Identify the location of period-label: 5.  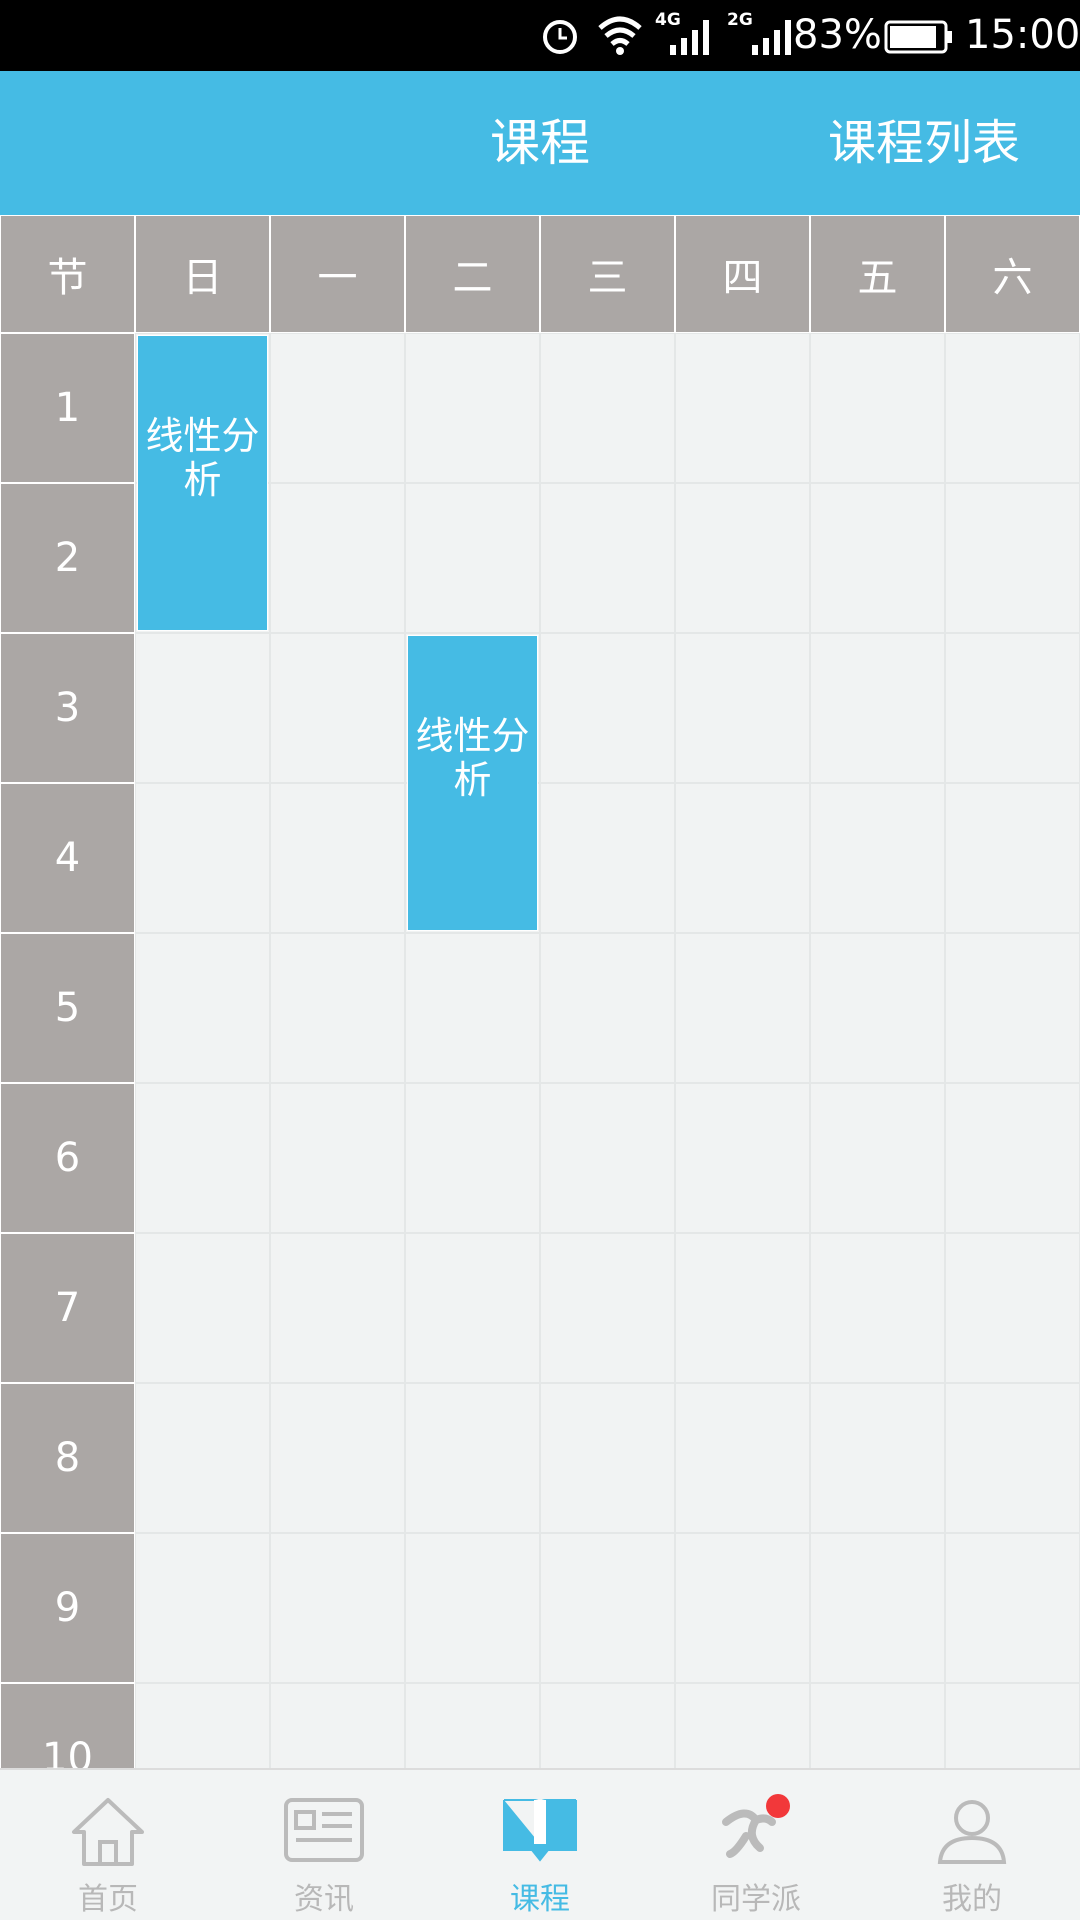
(67, 1008).